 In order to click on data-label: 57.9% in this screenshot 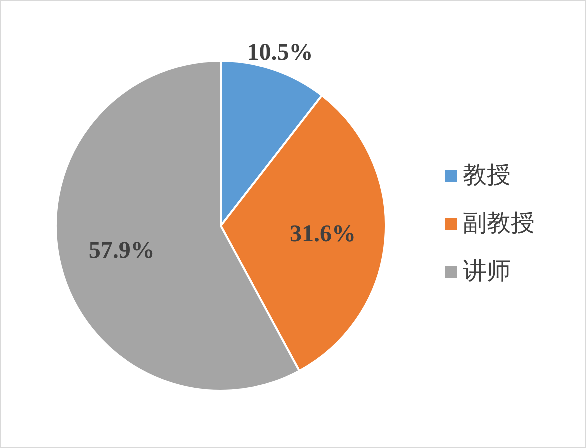, I will do `click(121, 251)`.